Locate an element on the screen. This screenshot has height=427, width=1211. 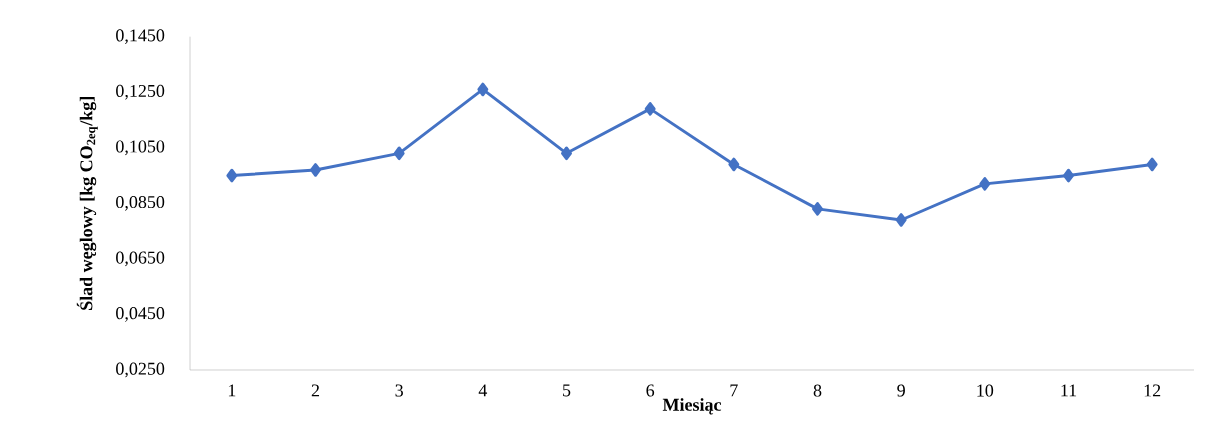
y-tick-label: 0,1050 is located at coordinates (140, 148).